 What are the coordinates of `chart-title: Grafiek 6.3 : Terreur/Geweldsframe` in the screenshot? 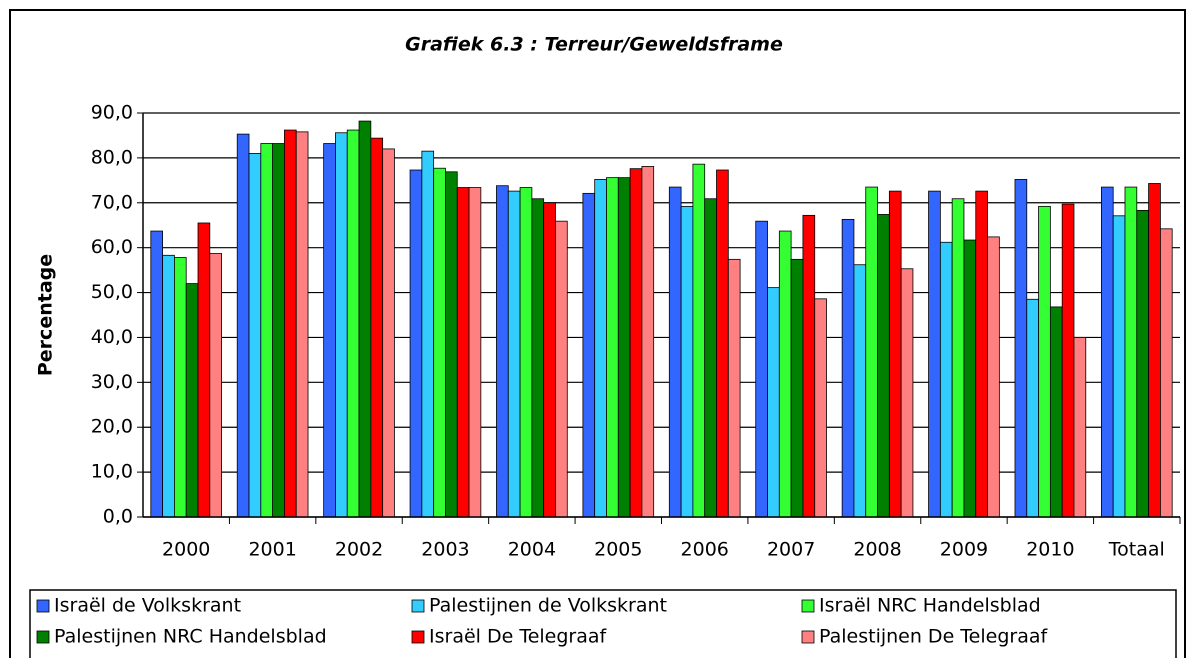 It's located at (594, 45).